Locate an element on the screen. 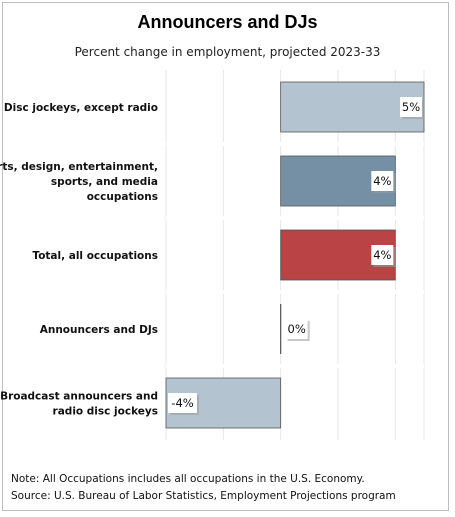  category-label: Announcers and DJs is located at coordinates (99, 330).